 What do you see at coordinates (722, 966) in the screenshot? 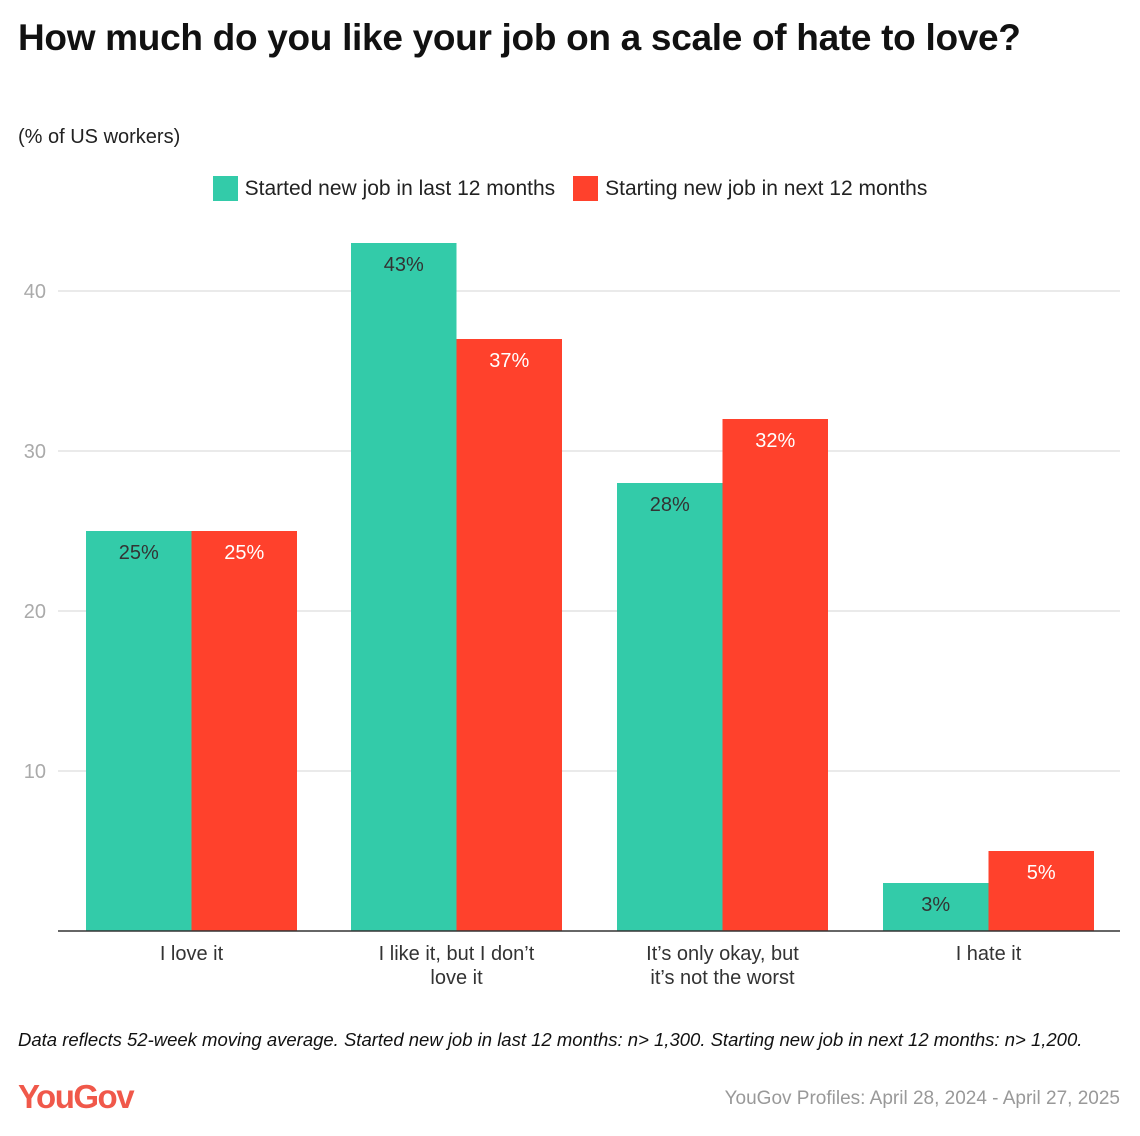
I see `category-label: It’s only okay, but it’s not the worst` at bounding box center [722, 966].